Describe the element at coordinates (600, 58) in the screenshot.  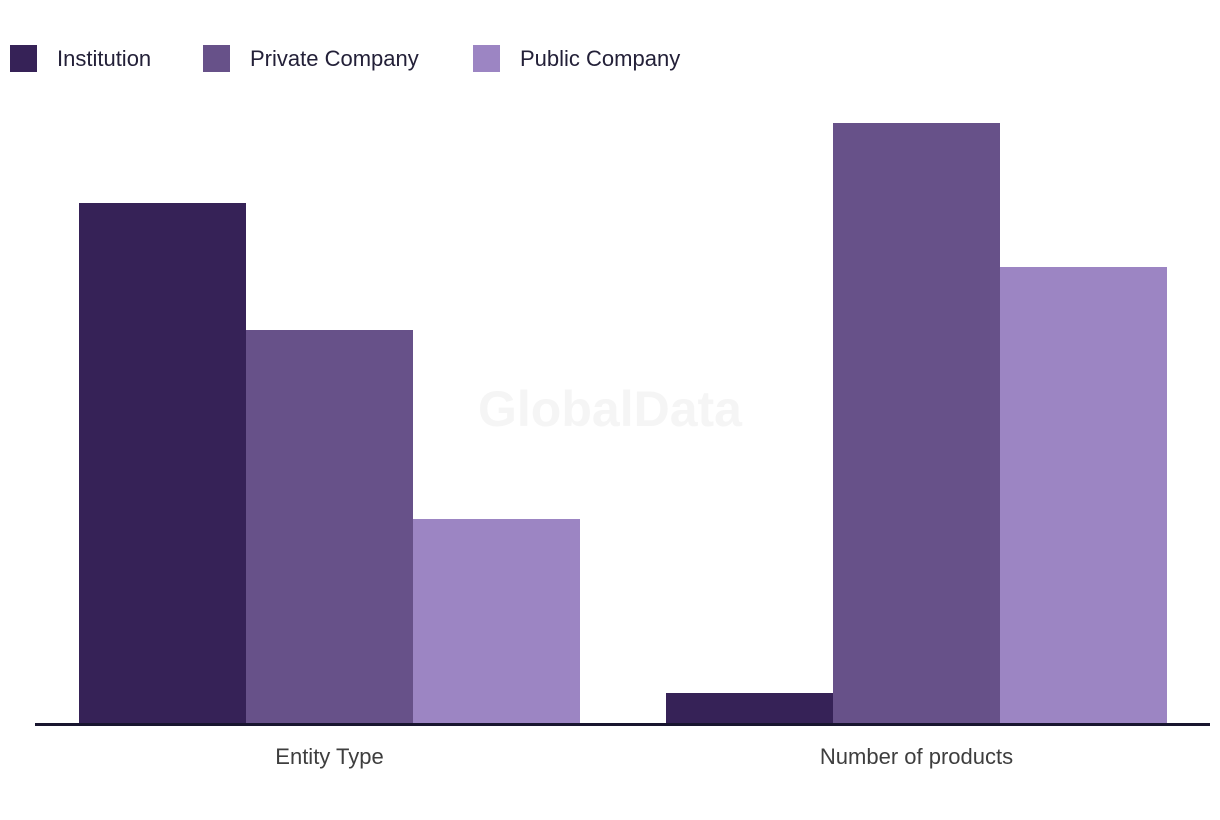
I see `legend-label-public-company: Public Company` at that location.